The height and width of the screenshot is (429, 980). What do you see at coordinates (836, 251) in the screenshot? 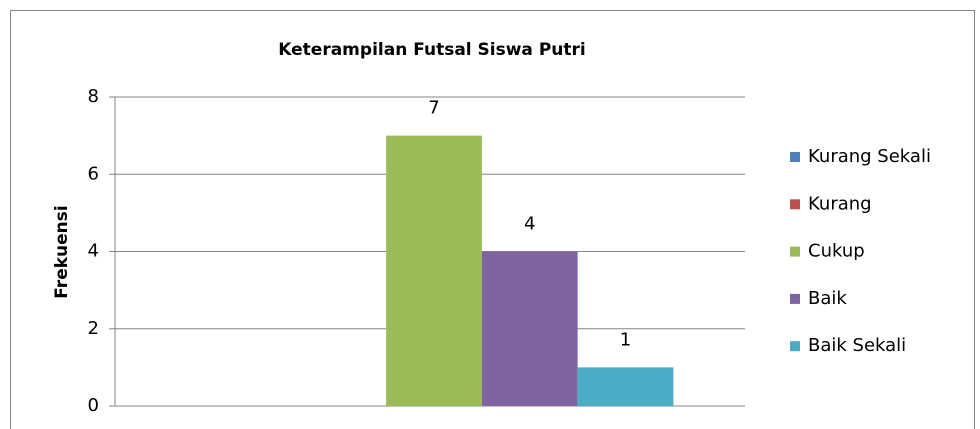
I see `legend-label: Cukup` at bounding box center [836, 251].